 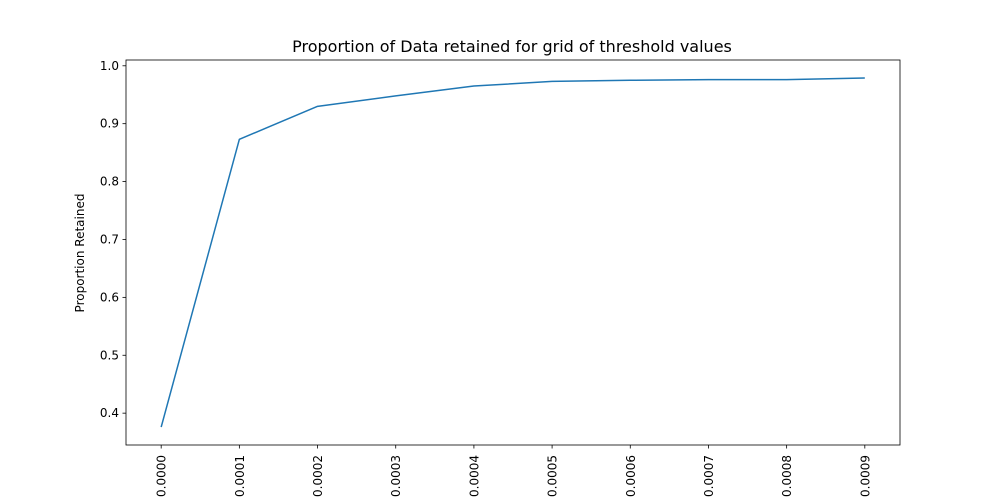 What do you see at coordinates (318, 476) in the screenshot?
I see `x-tick-label: 0.0002` at bounding box center [318, 476].